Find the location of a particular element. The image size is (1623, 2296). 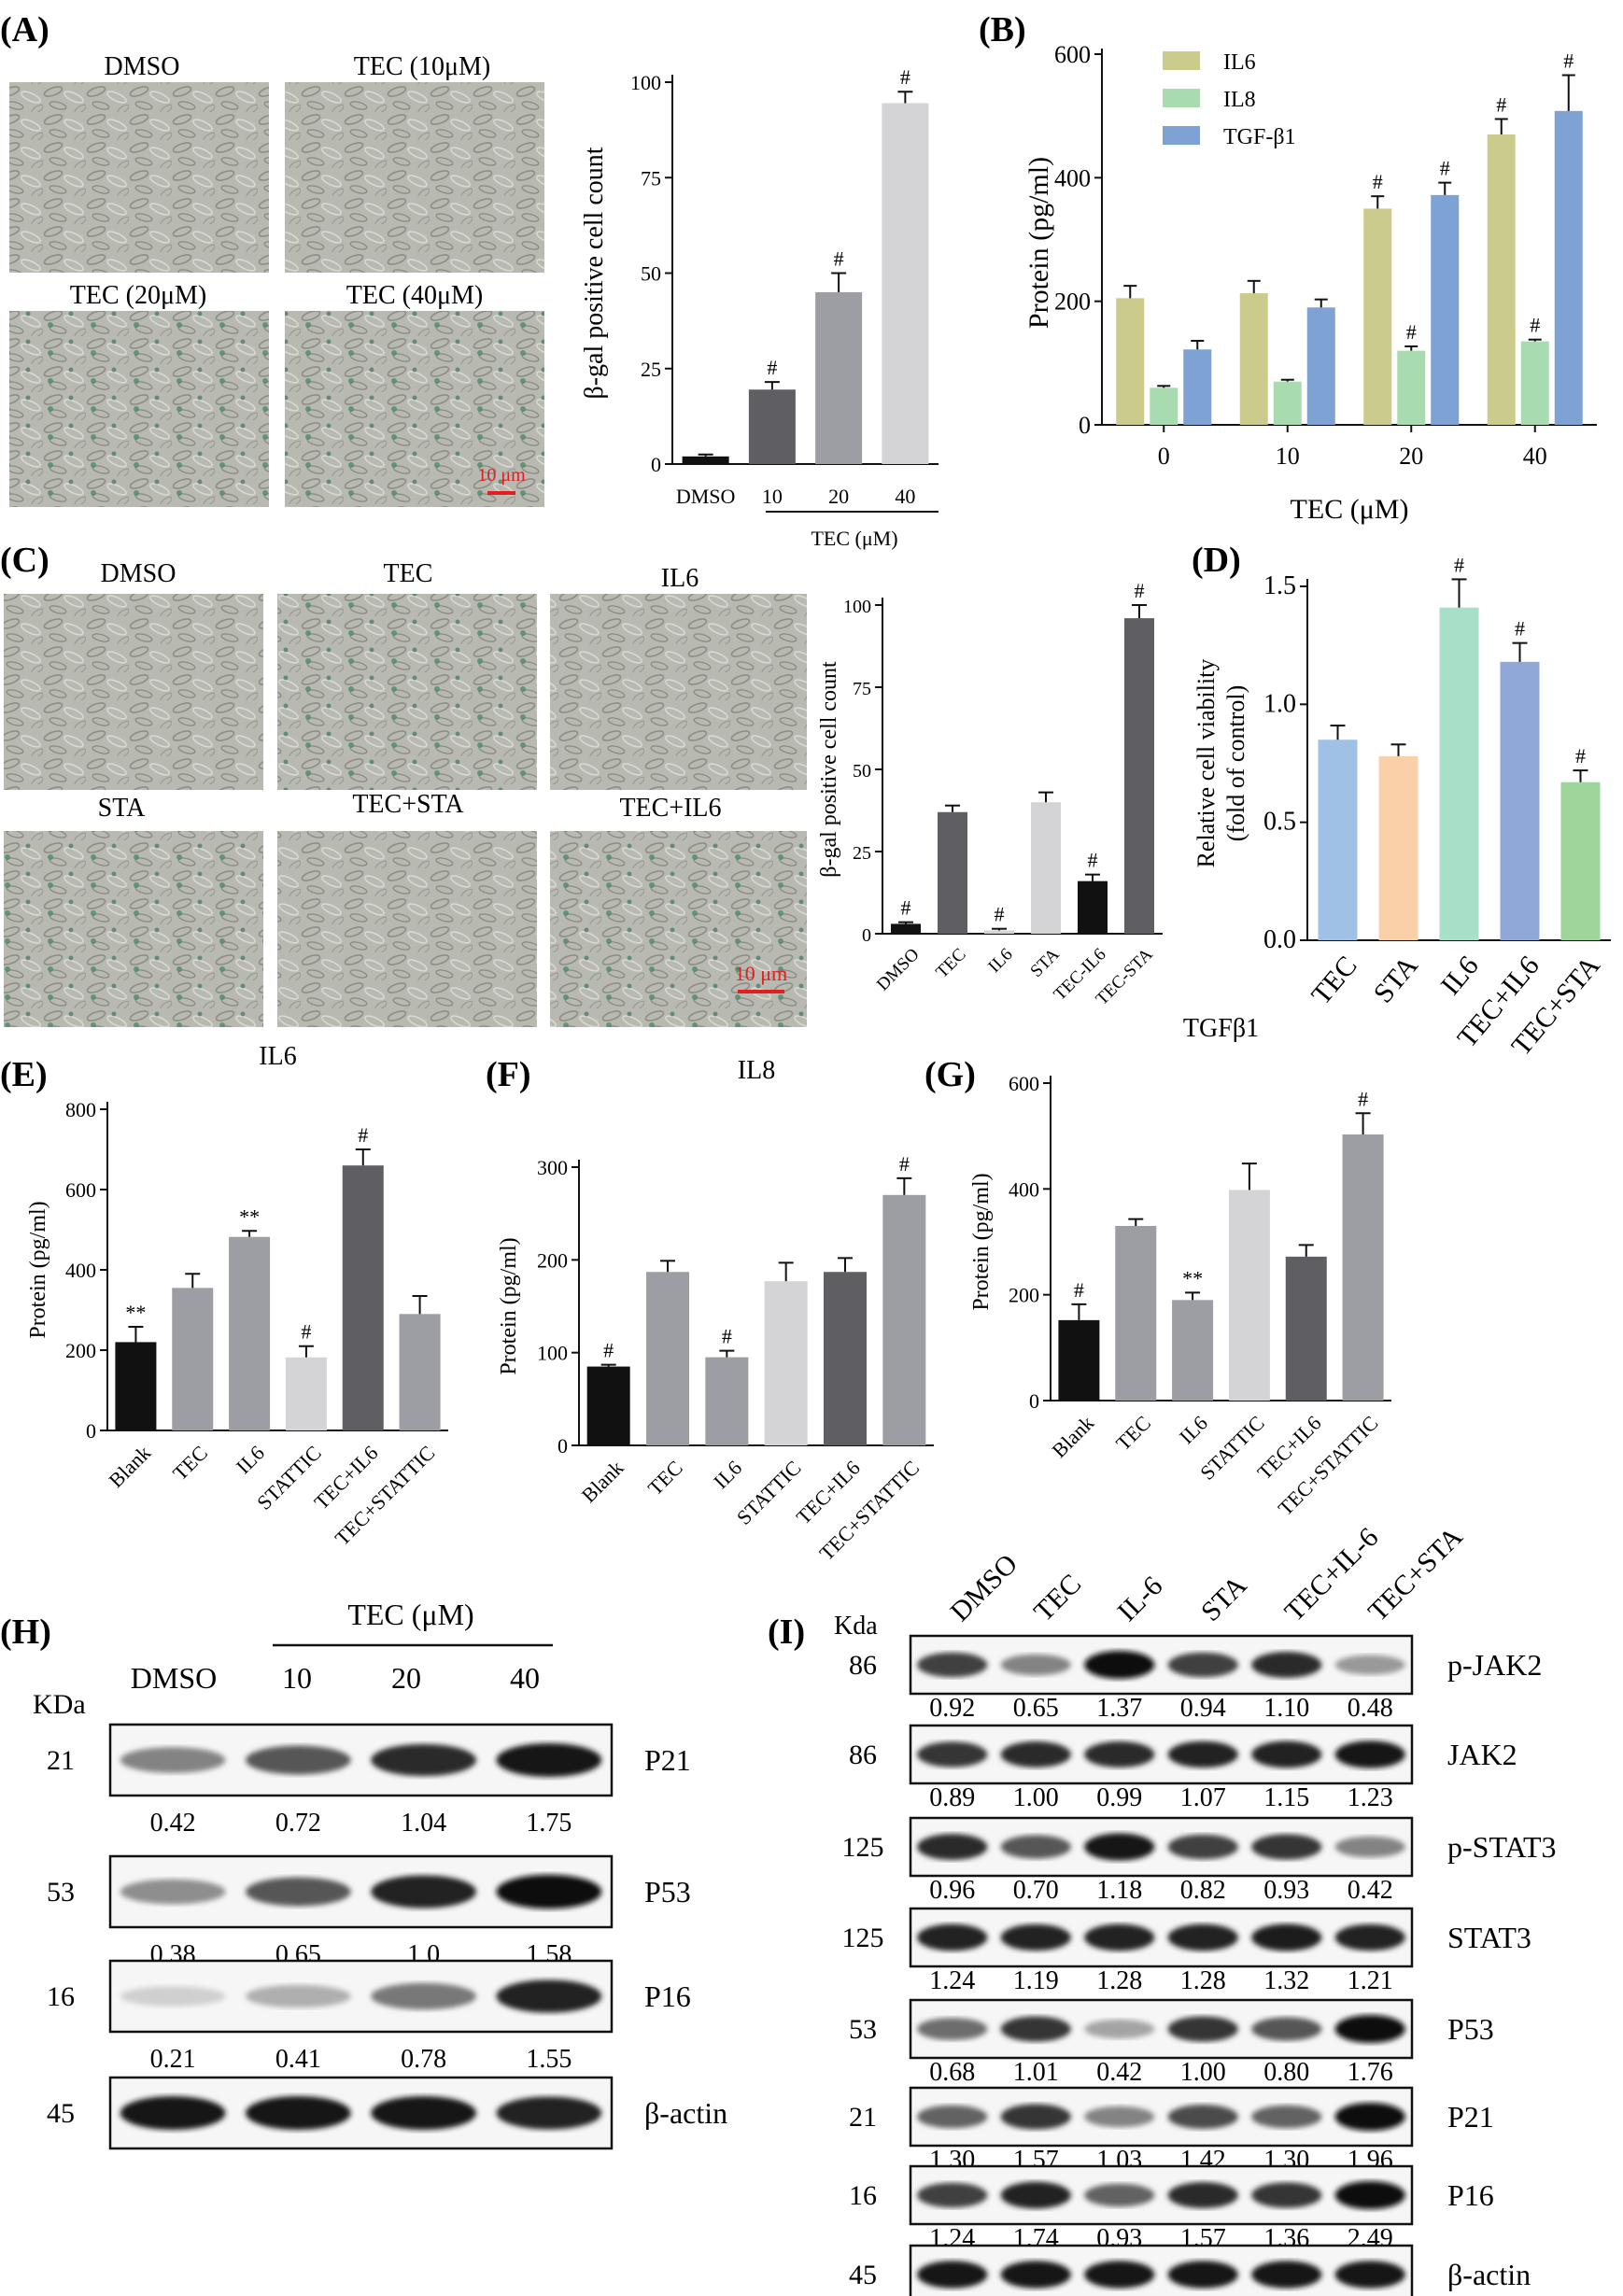

y-tick-label: 0.5 is located at coordinates (1279, 823).